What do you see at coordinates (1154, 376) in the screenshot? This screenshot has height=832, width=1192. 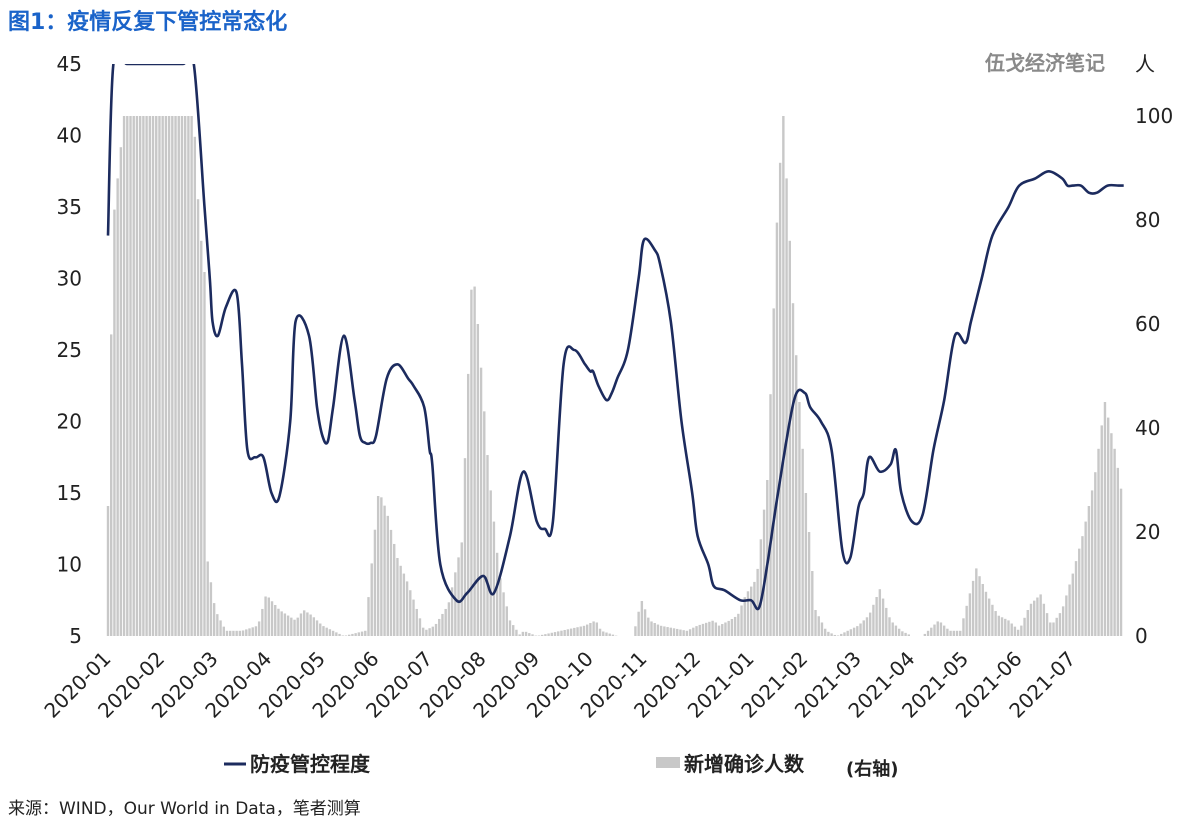 I see `right-axis: 0 20 40 60 80 100` at bounding box center [1154, 376].